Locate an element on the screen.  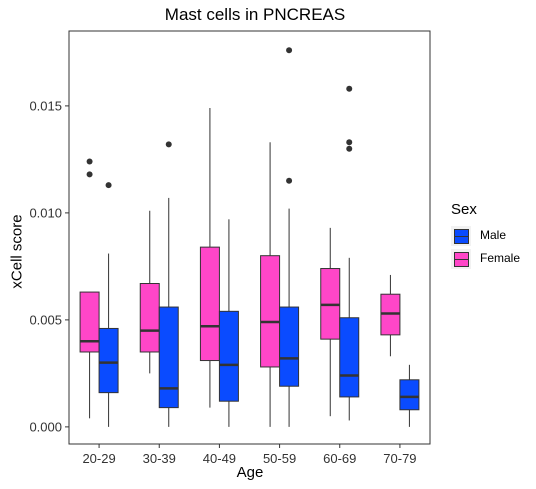
legend-title: Sex is located at coordinates (464, 209).